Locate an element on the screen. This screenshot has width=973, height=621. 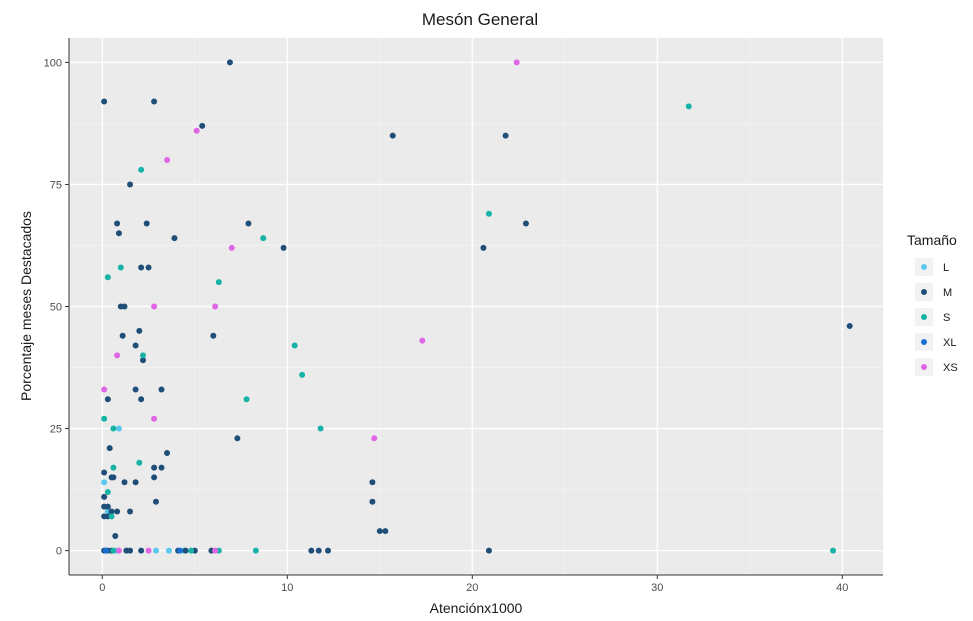
legend-label-xl: XL is located at coordinates (949, 343).